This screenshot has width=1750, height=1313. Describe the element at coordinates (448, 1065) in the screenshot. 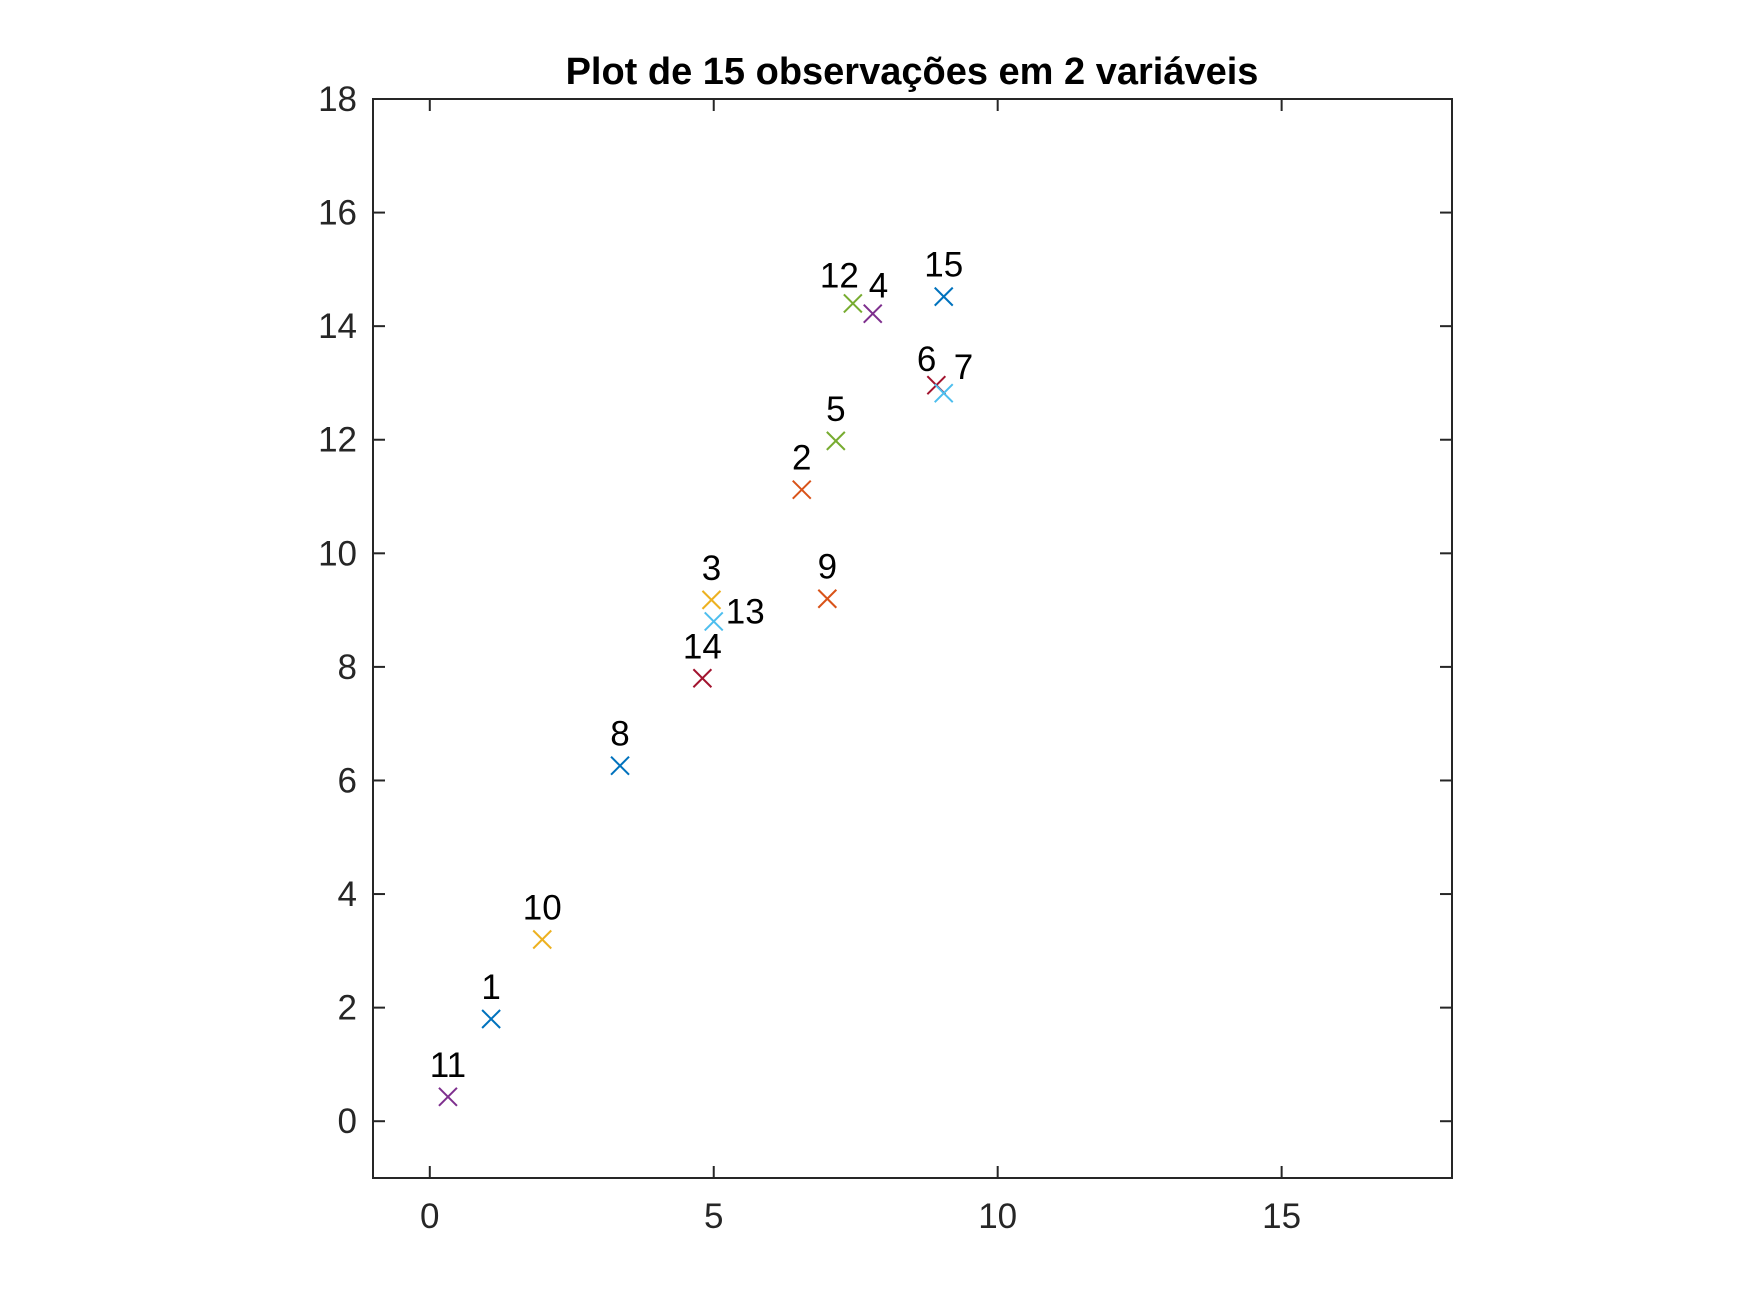

I see `point-label-11: 11` at that location.